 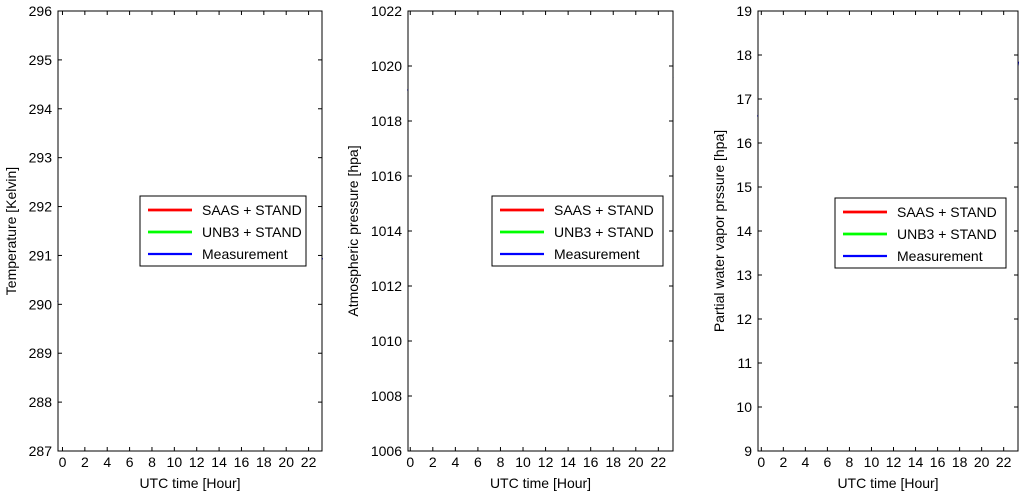 What do you see at coordinates (748, 451) in the screenshot?
I see `y-tick-label: 9` at bounding box center [748, 451].